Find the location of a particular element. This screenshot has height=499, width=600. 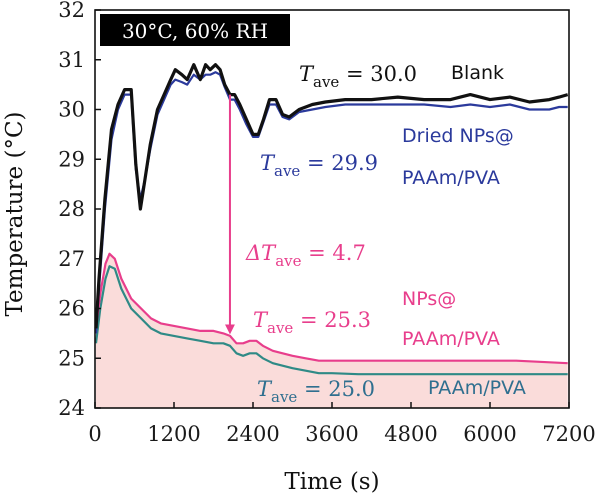

blank-tave-label: Tave = 30.0 is located at coordinates (358, 76).